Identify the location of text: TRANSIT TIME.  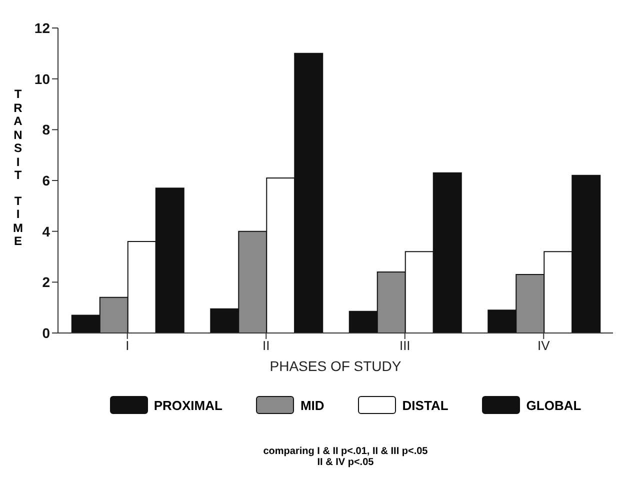
(18, 167).